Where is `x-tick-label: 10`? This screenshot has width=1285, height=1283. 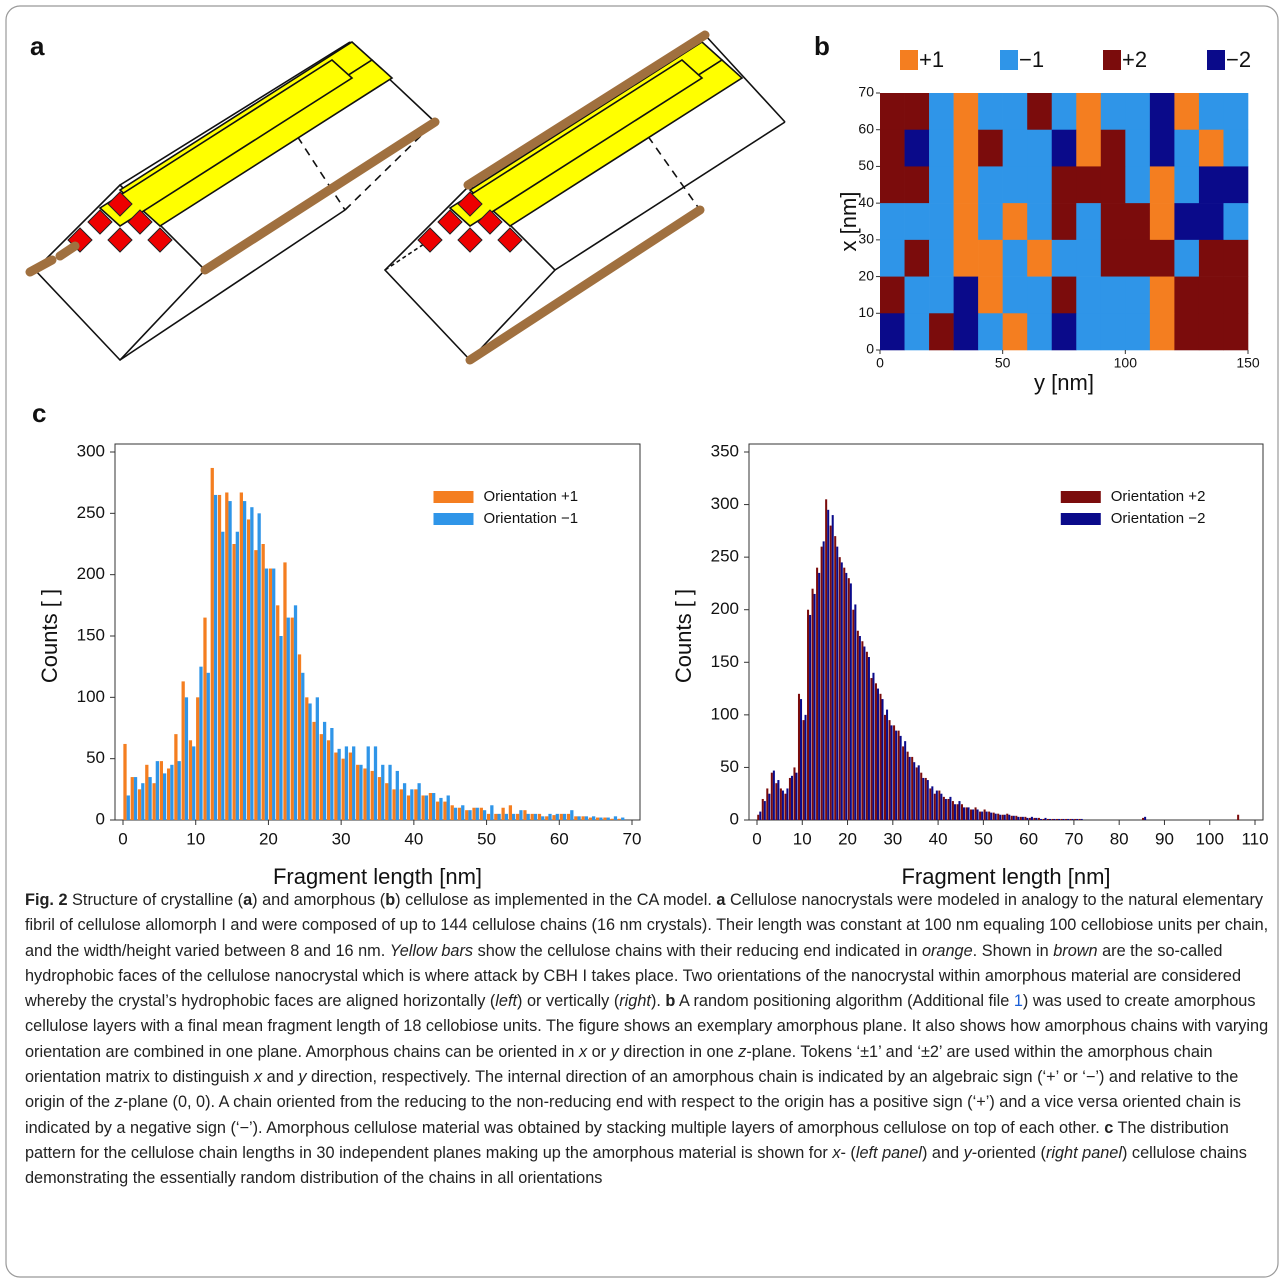 x-tick-label: 10 is located at coordinates (802, 838).